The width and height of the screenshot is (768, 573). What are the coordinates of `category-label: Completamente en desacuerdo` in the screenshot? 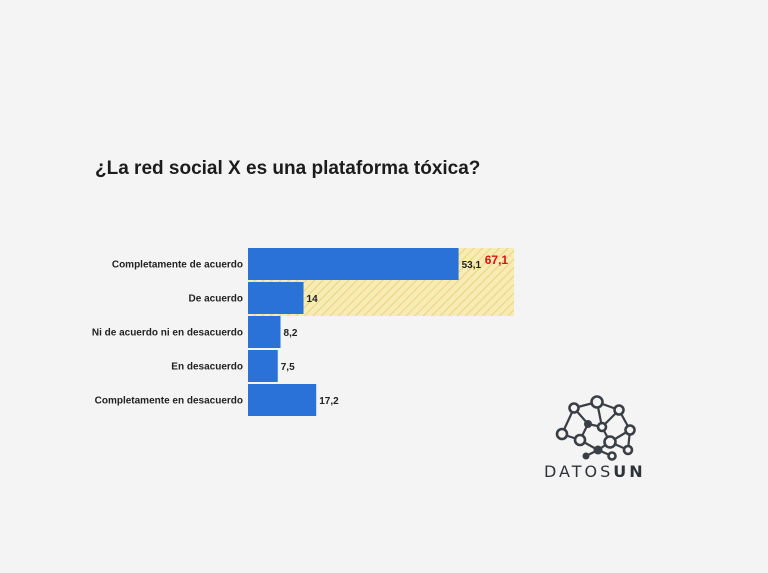 It's located at (169, 401).